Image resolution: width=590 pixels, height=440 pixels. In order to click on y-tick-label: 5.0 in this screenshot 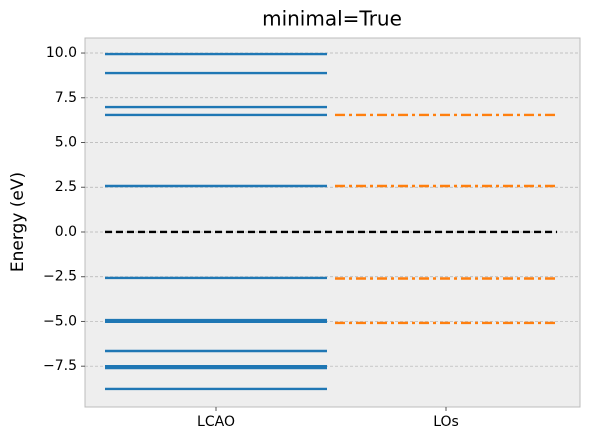, I will do `click(66, 143)`.